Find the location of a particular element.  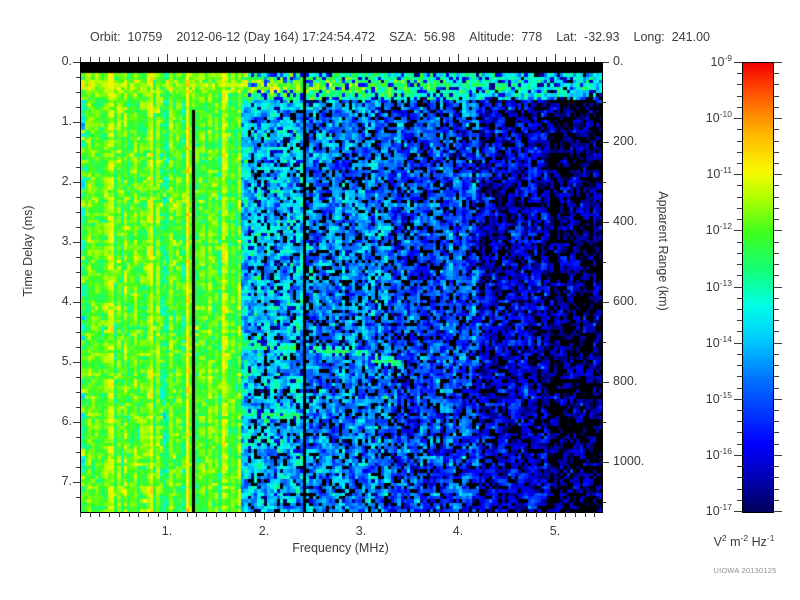

y-axis-right-tick-label: 1000. is located at coordinates (629, 461).